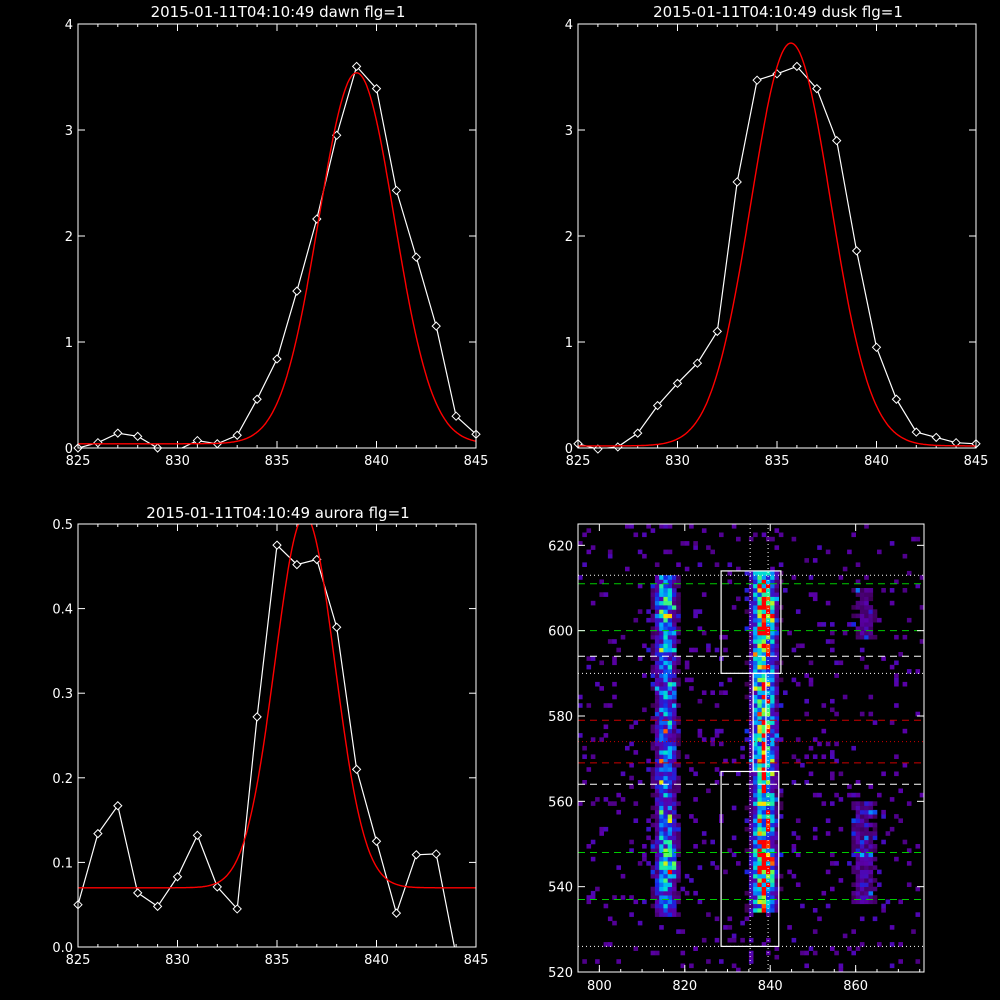 The width and height of the screenshot is (1000, 1000). What do you see at coordinates (69, 343) in the screenshot?
I see `y-tick-label: 1` at bounding box center [69, 343].